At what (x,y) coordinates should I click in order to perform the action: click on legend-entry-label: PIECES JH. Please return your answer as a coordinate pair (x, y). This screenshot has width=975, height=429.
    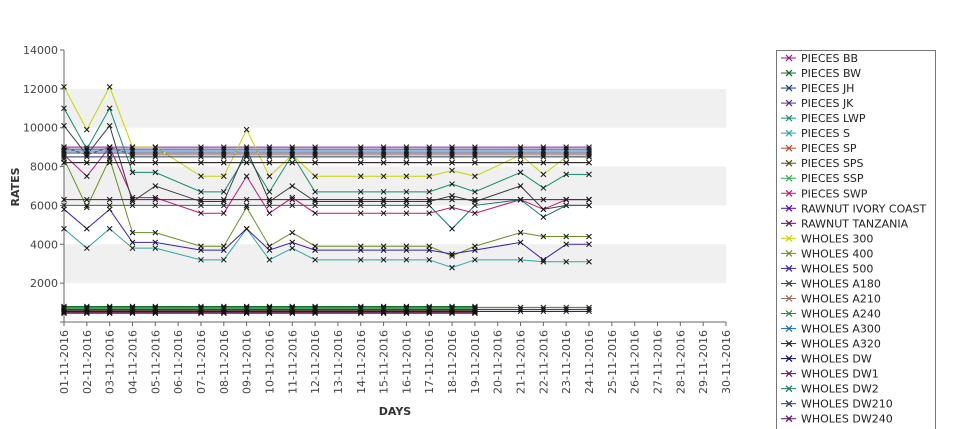
    Looking at the image, I should click on (827, 88).